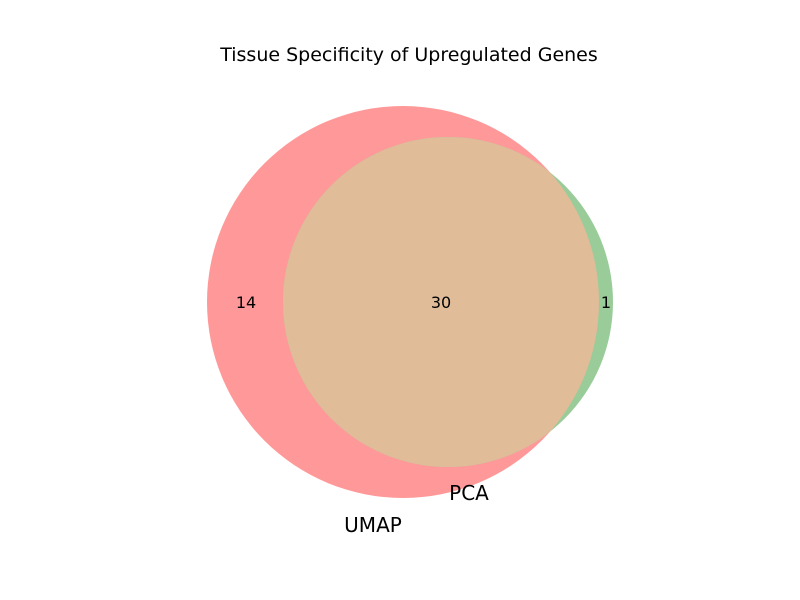 The height and width of the screenshot is (600, 800). I want to click on diagram-title: Tissue Specificity of Upregulated Genes, so click(408, 55).